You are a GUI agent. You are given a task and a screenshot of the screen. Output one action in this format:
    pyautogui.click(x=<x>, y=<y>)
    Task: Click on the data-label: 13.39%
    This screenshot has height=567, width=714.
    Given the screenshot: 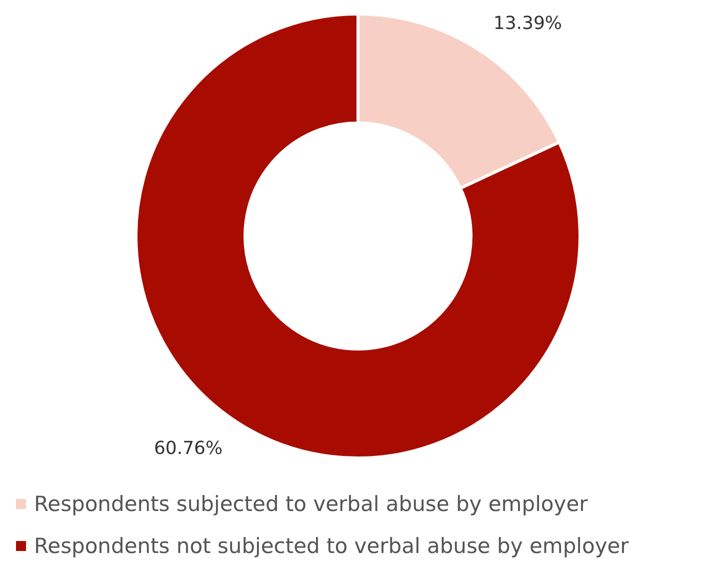 What is the action you would take?
    pyautogui.click(x=527, y=23)
    